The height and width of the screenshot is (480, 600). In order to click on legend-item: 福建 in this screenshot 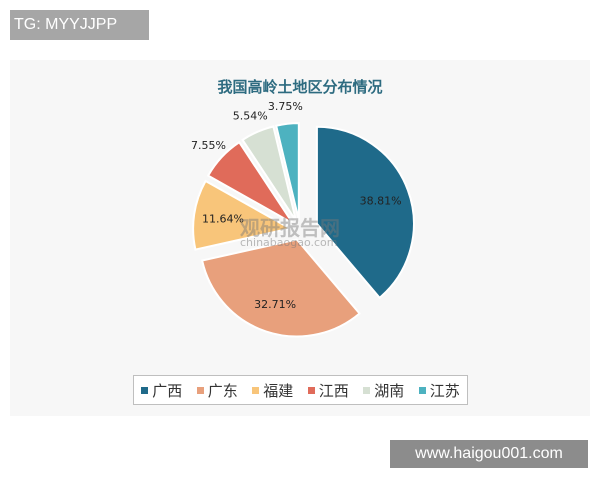, I will do `click(272, 390)`.